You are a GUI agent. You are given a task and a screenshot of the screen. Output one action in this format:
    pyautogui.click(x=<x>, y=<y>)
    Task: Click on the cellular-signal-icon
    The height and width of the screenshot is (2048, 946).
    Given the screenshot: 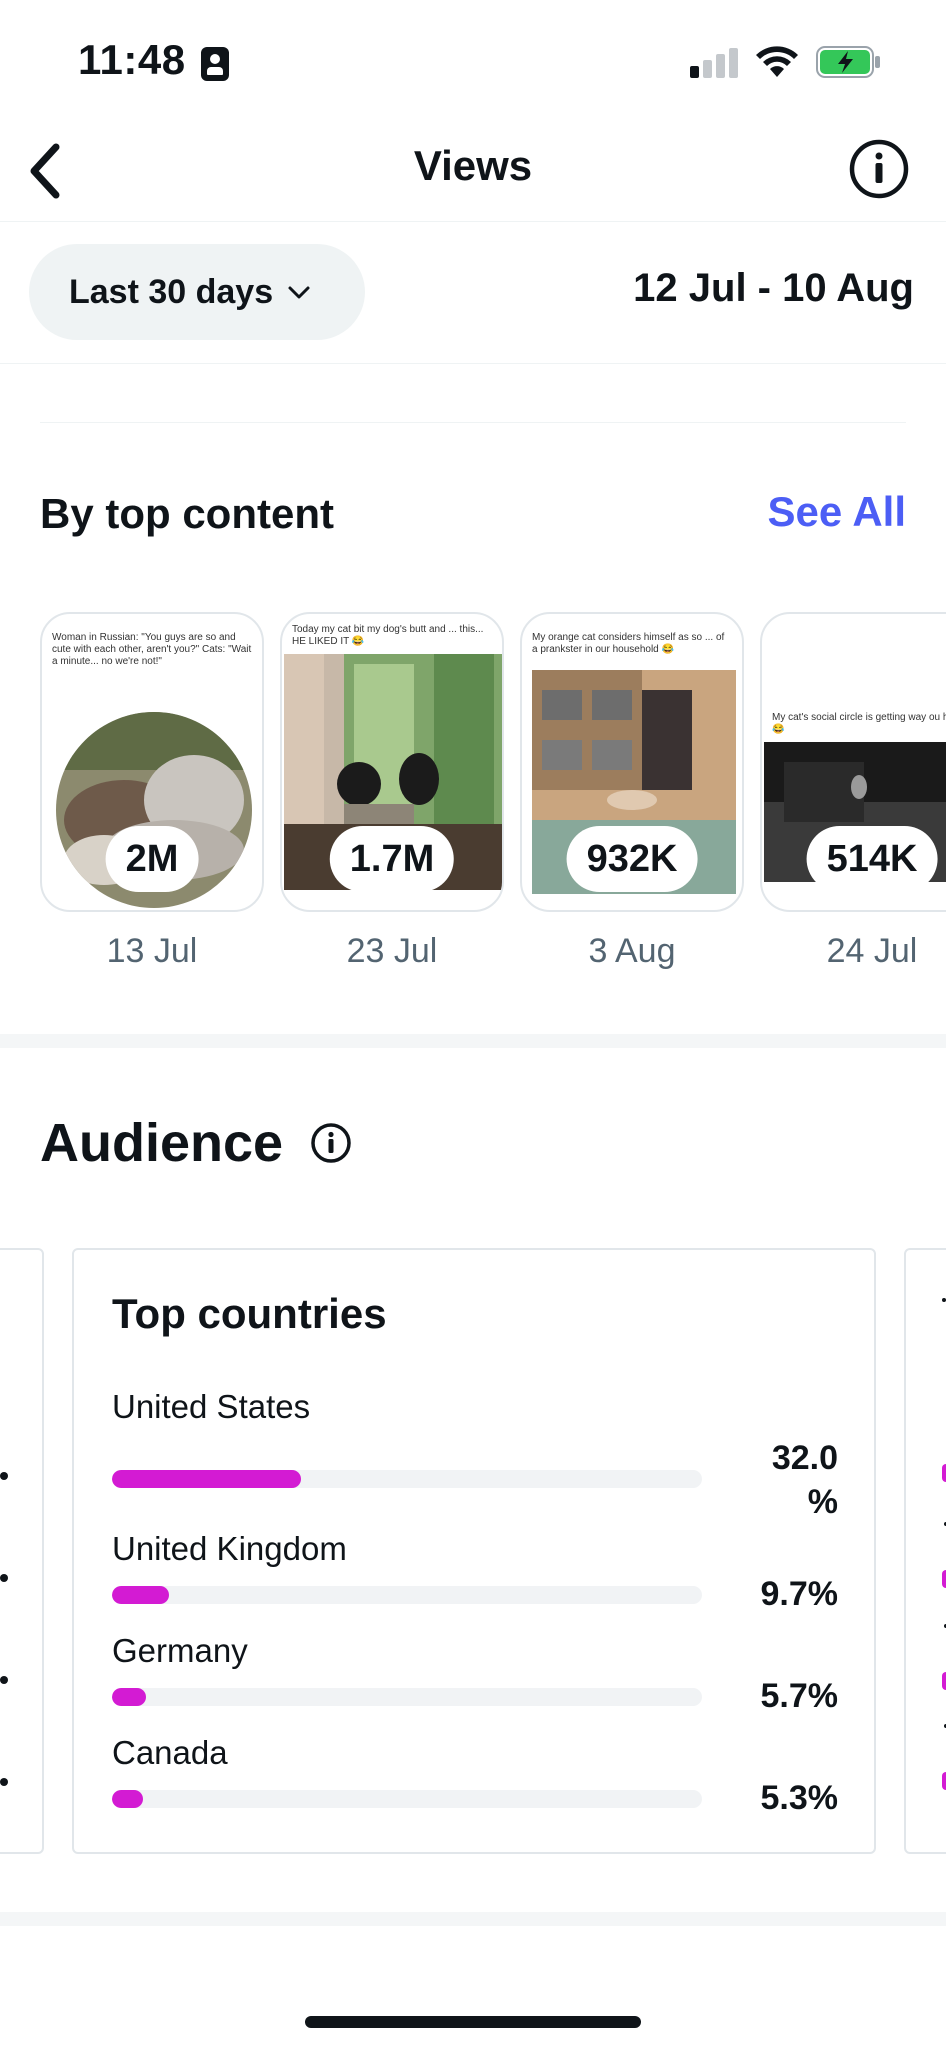 What is the action you would take?
    pyautogui.click(x=715, y=63)
    